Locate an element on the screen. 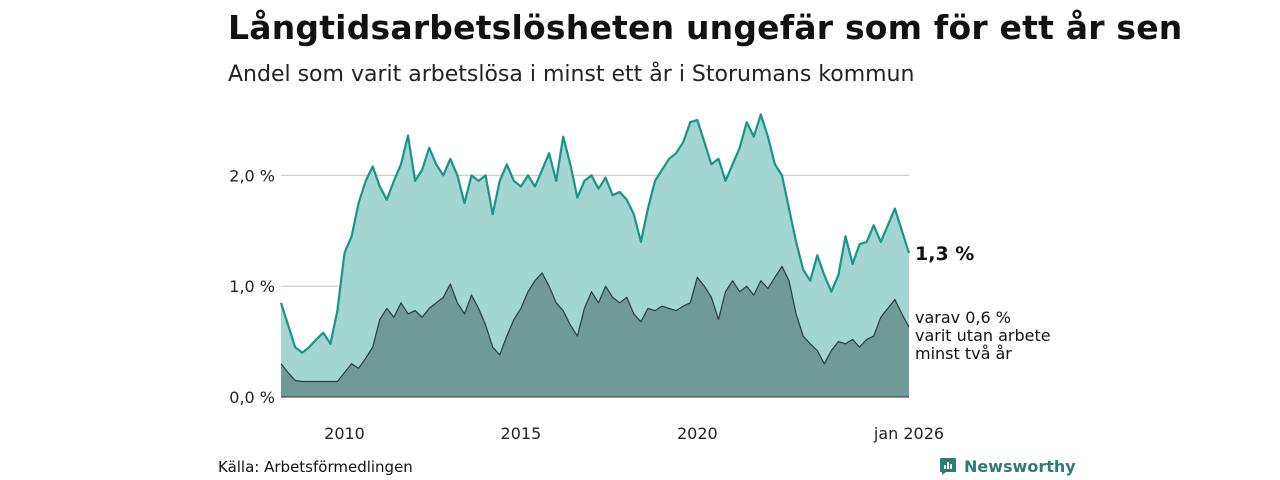 This screenshot has width=1280, height=480. x-tick-label: 2010 is located at coordinates (344, 433).